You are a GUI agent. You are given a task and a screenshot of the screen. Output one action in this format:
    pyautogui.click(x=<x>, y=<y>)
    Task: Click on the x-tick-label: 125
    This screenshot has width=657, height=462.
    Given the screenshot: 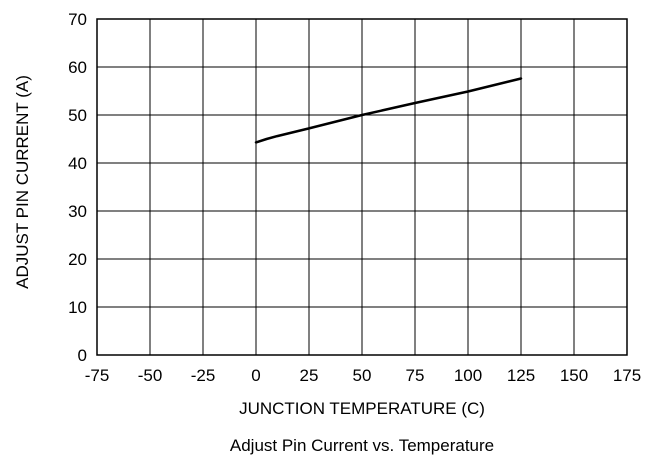 What is the action you would take?
    pyautogui.click(x=521, y=375)
    